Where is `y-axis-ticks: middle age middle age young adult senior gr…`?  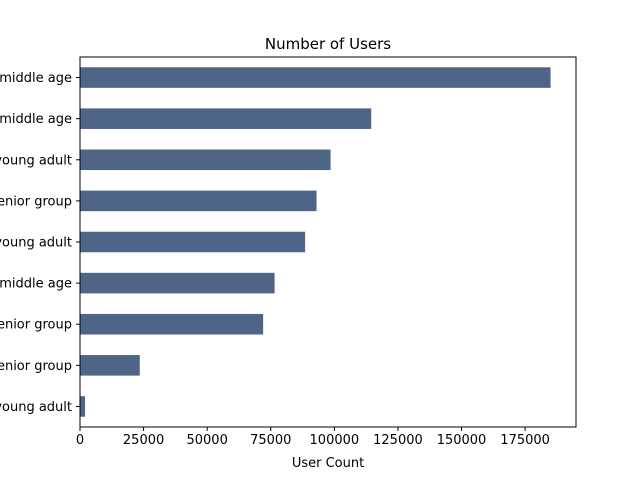 y-axis-ticks: middle age middle age young adult senior gr… is located at coordinates (40, 243).